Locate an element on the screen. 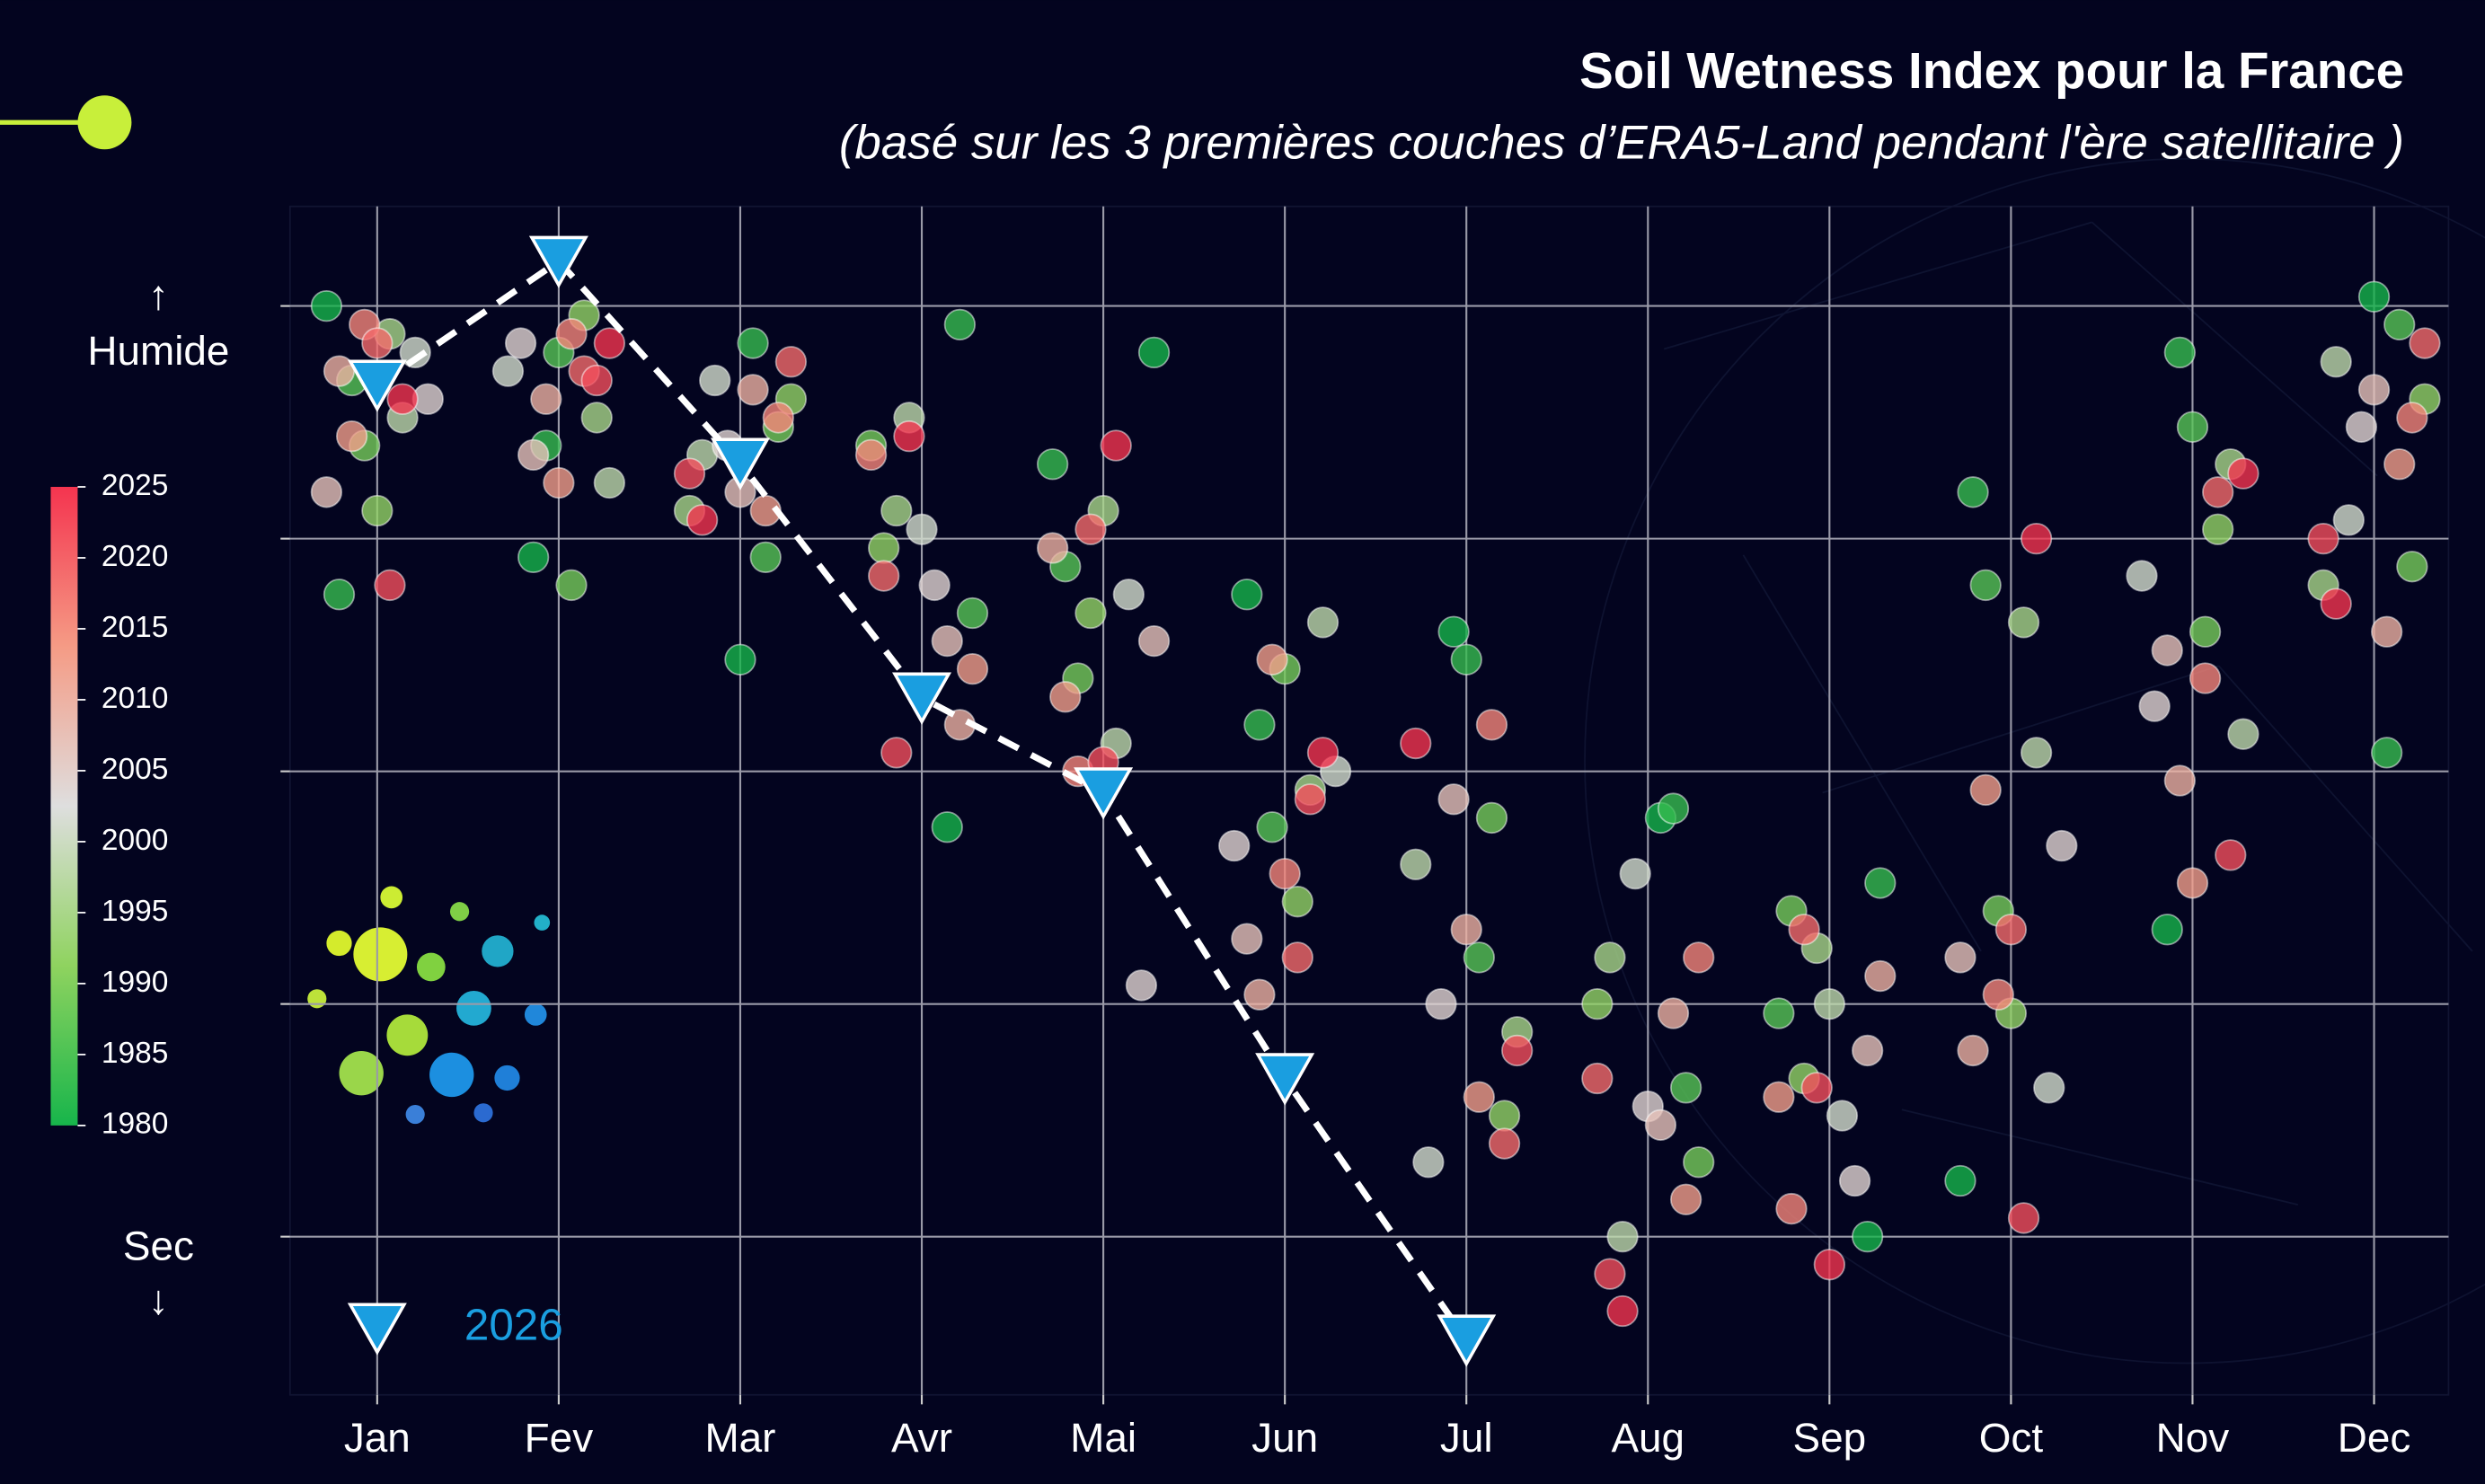  colorbar-tick-label: 1985 is located at coordinates (135, 1053).